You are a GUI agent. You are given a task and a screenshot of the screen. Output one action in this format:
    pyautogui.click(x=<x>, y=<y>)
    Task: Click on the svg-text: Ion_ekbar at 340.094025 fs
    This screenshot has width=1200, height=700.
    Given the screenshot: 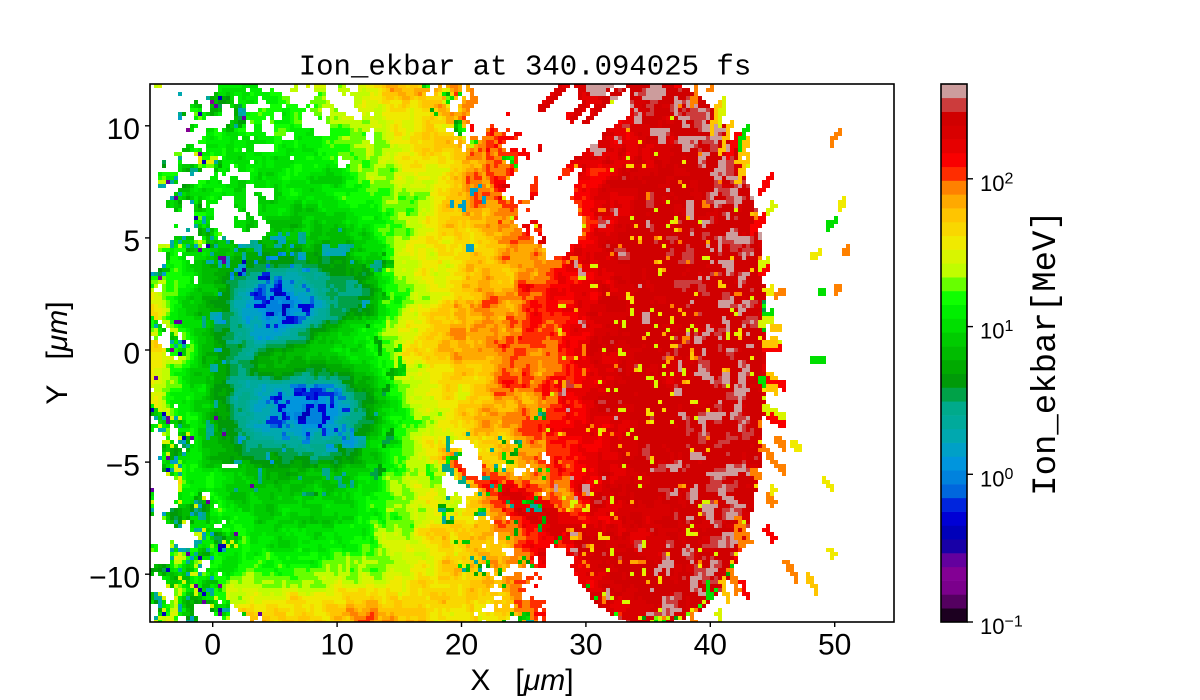 What is the action you would take?
    pyautogui.click(x=525, y=67)
    